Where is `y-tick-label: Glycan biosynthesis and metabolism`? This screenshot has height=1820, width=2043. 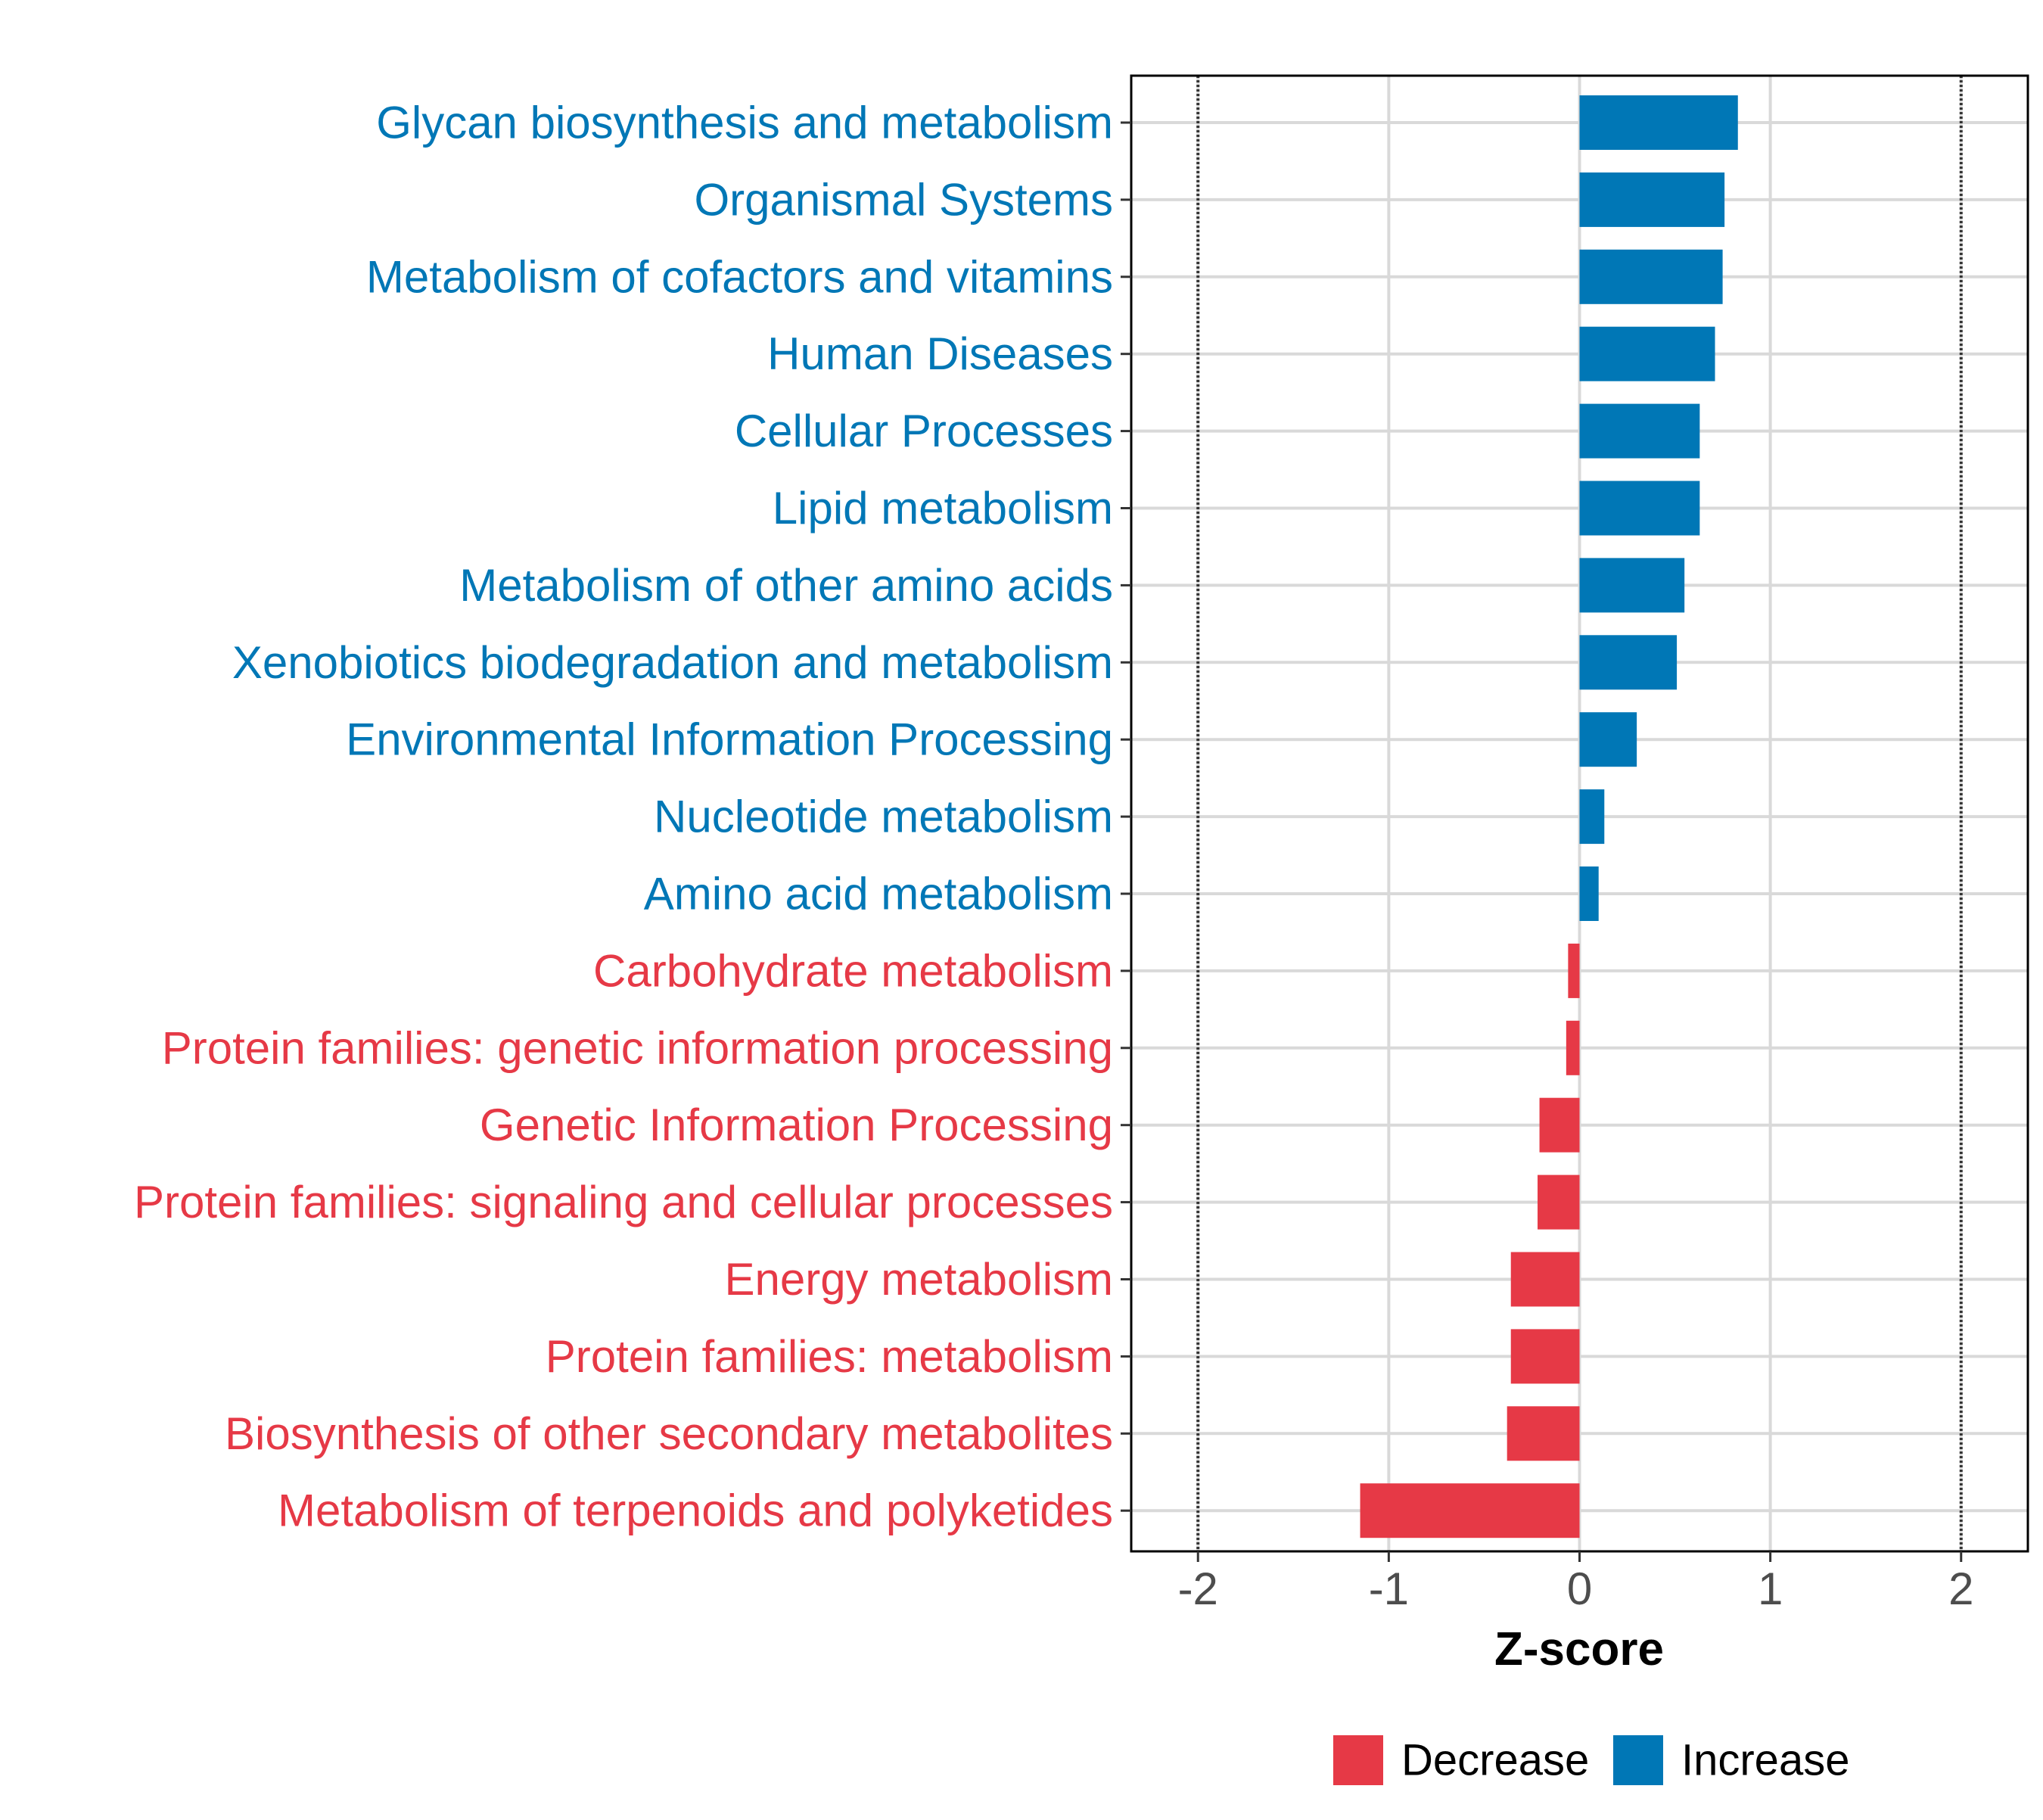
y-tick-label: Glycan biosynthesis and metabolism is located at coordinates (745, 123).